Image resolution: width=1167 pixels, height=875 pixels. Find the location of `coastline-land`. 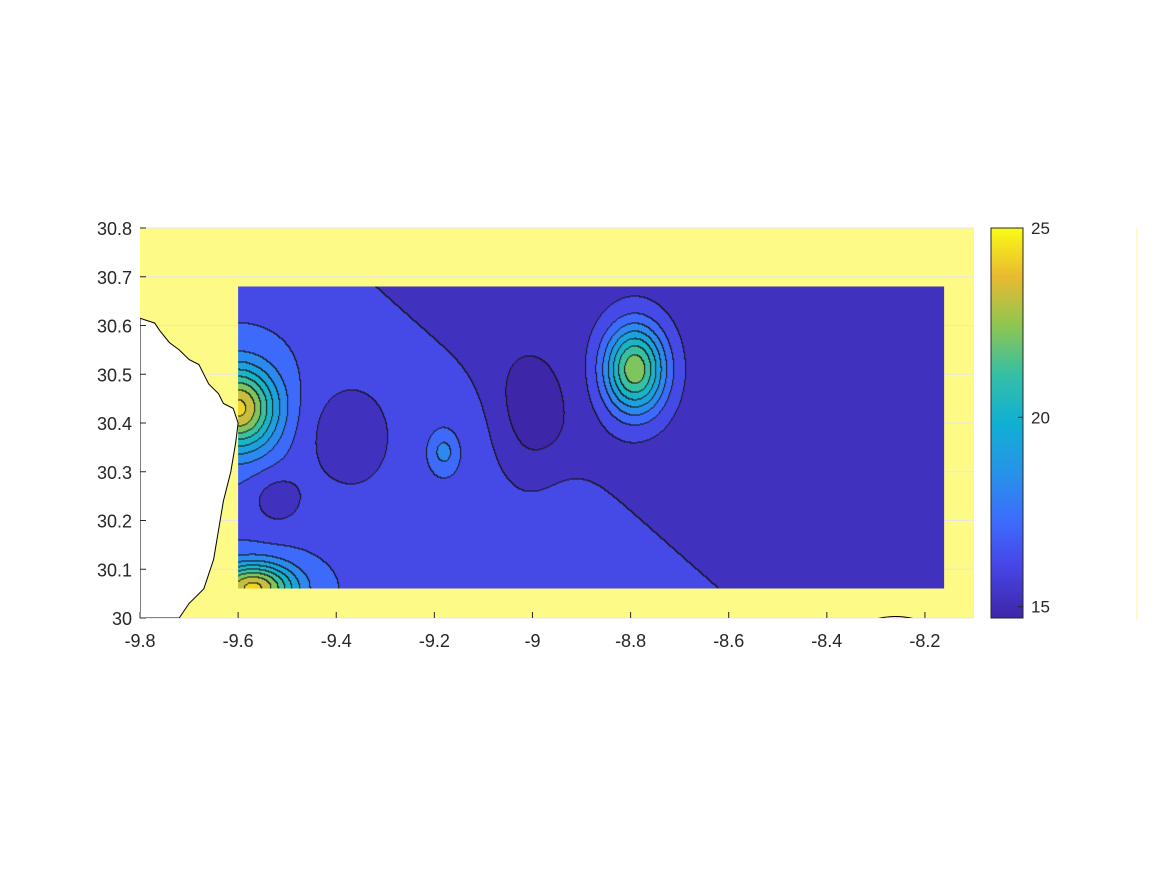

coastline-land is located at coordinates (189, 467).